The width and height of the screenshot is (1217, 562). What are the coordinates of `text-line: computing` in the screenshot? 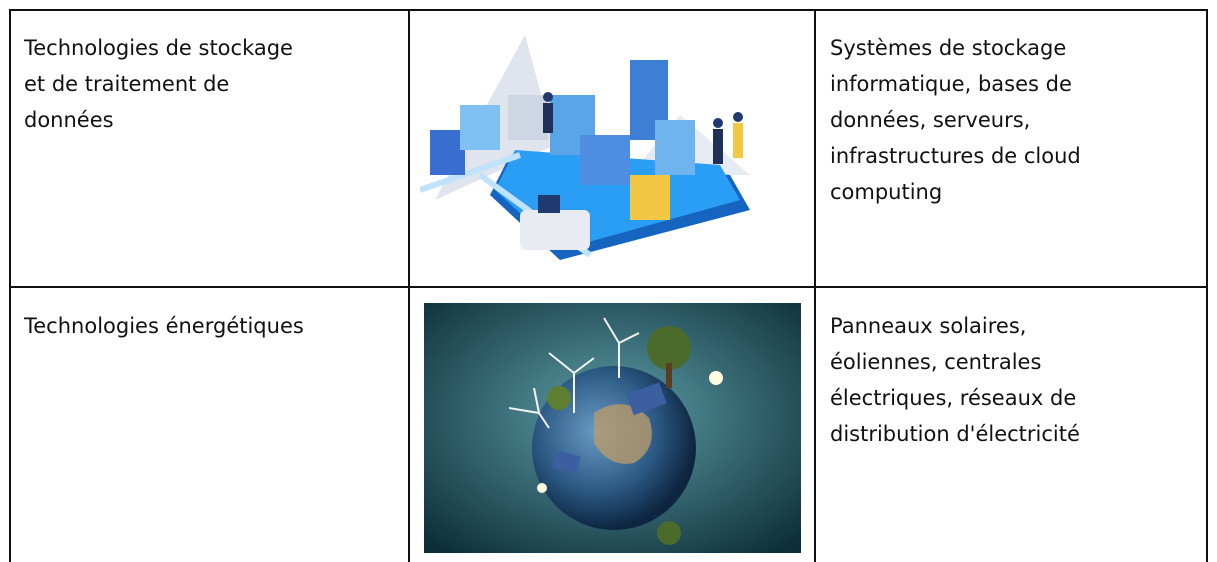 It's located at (886, 192).